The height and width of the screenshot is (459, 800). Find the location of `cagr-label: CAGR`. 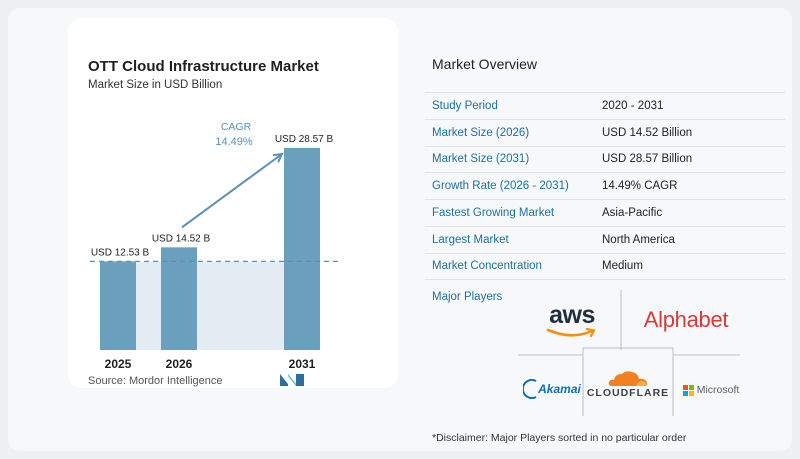

cagr-label: CAGR is located at coordinates (236, 127).